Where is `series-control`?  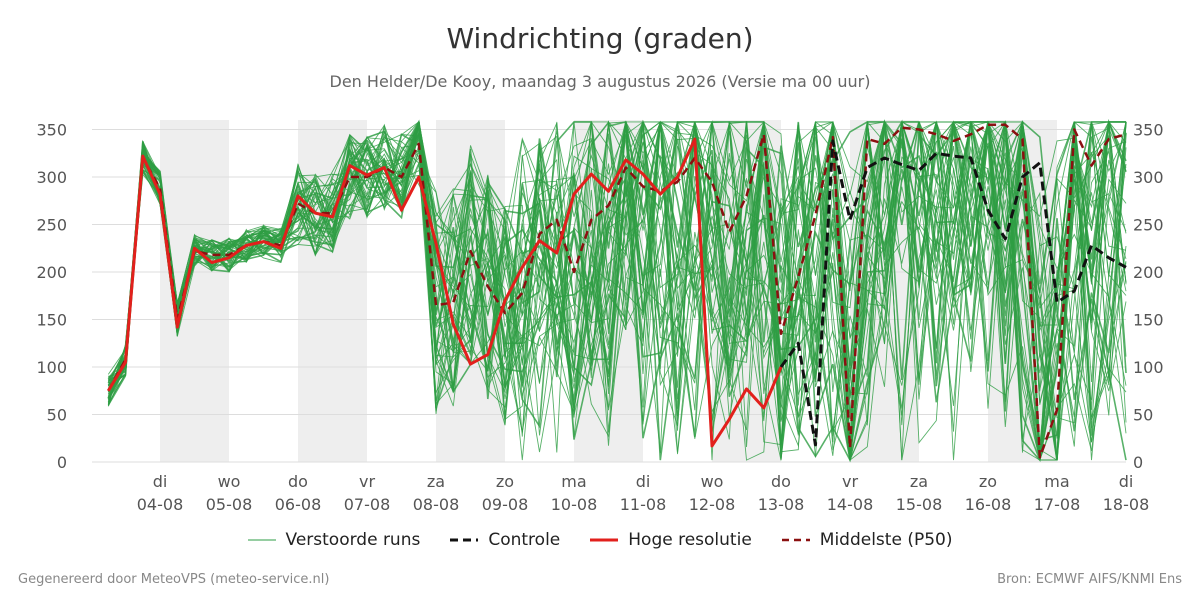 series-control is located at coordinates (953, 293).